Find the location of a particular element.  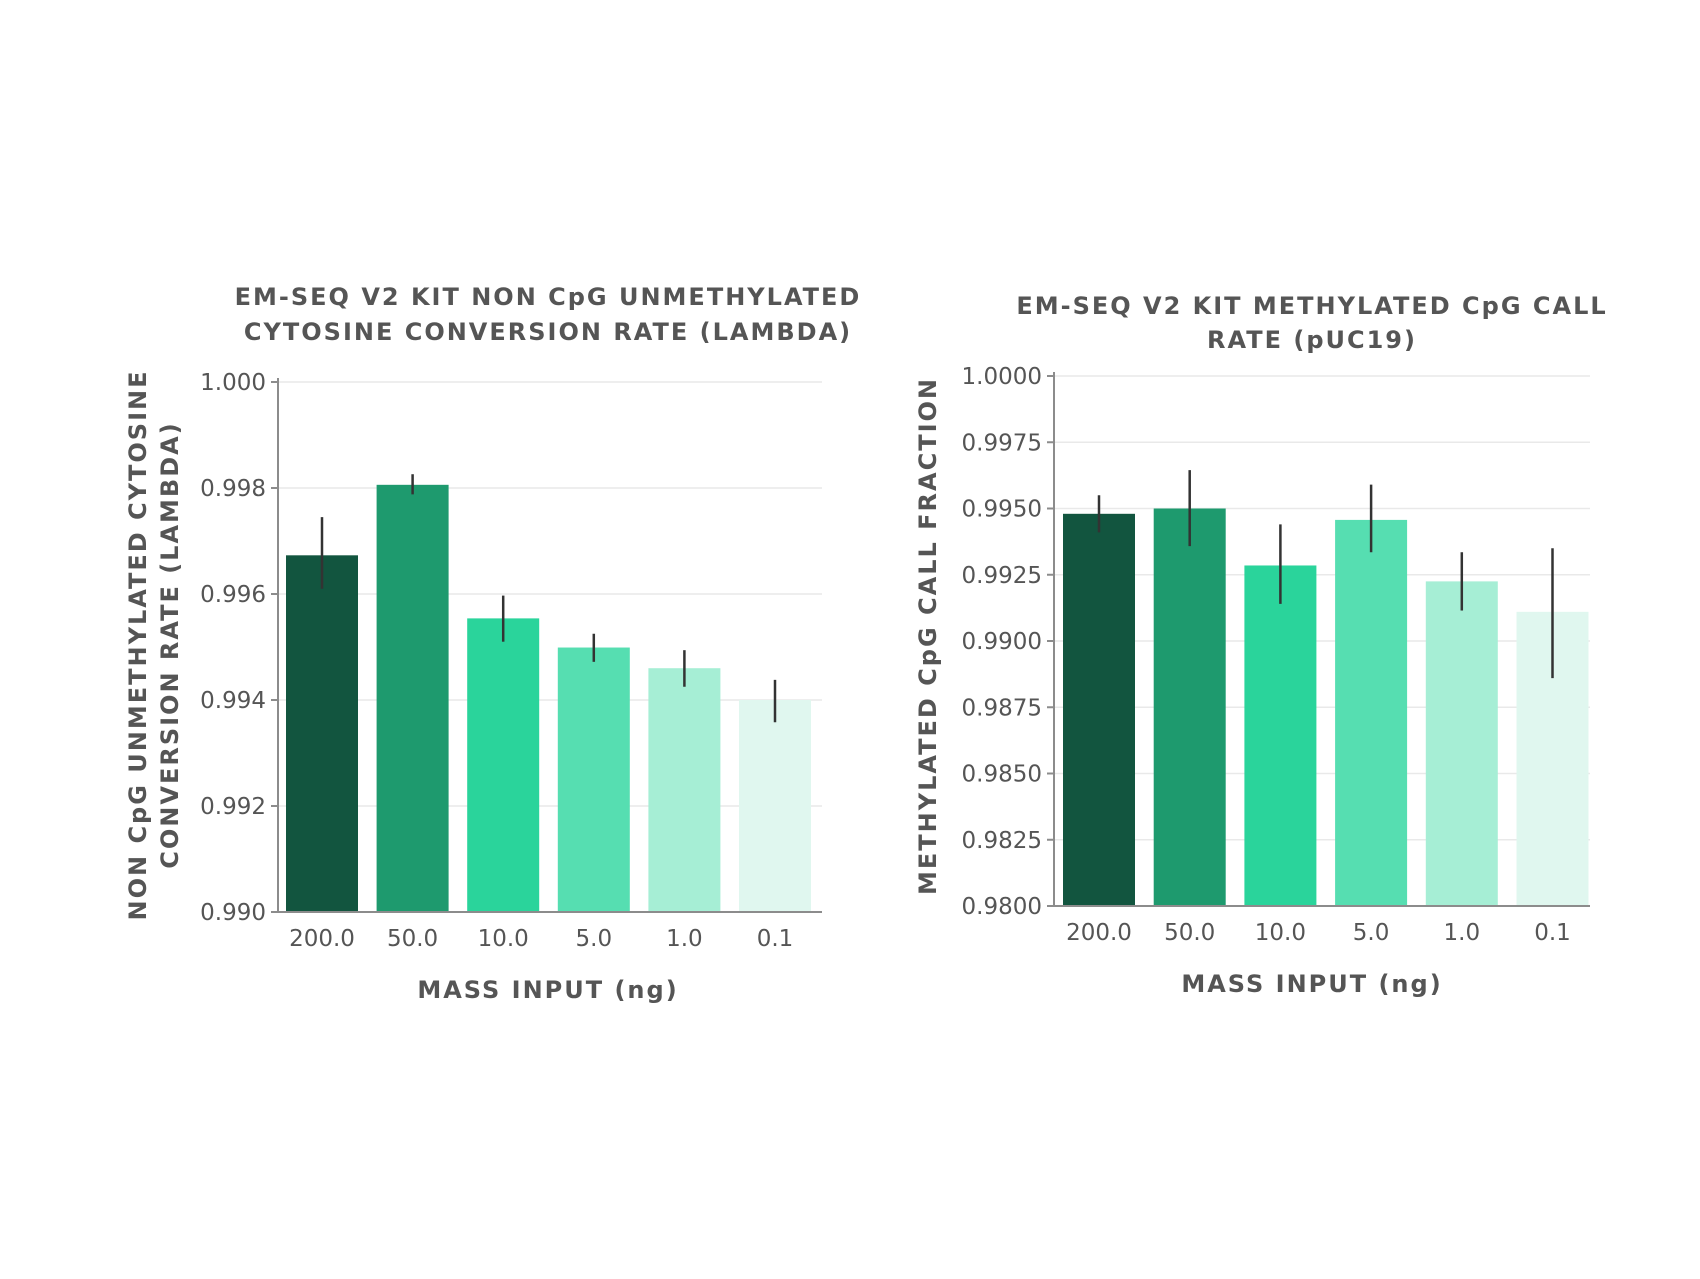

y-tick-label: 0.9825 is located at coordinates (1002, 841).